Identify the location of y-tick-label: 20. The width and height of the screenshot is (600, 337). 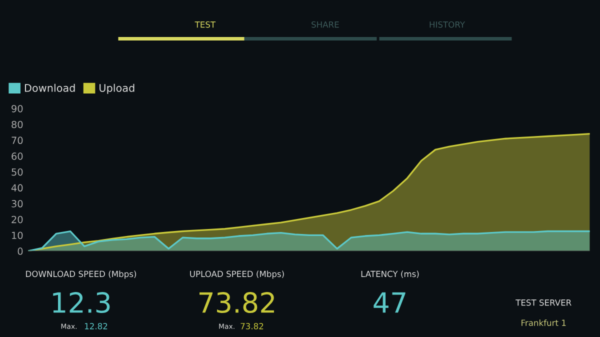
(17, 220).